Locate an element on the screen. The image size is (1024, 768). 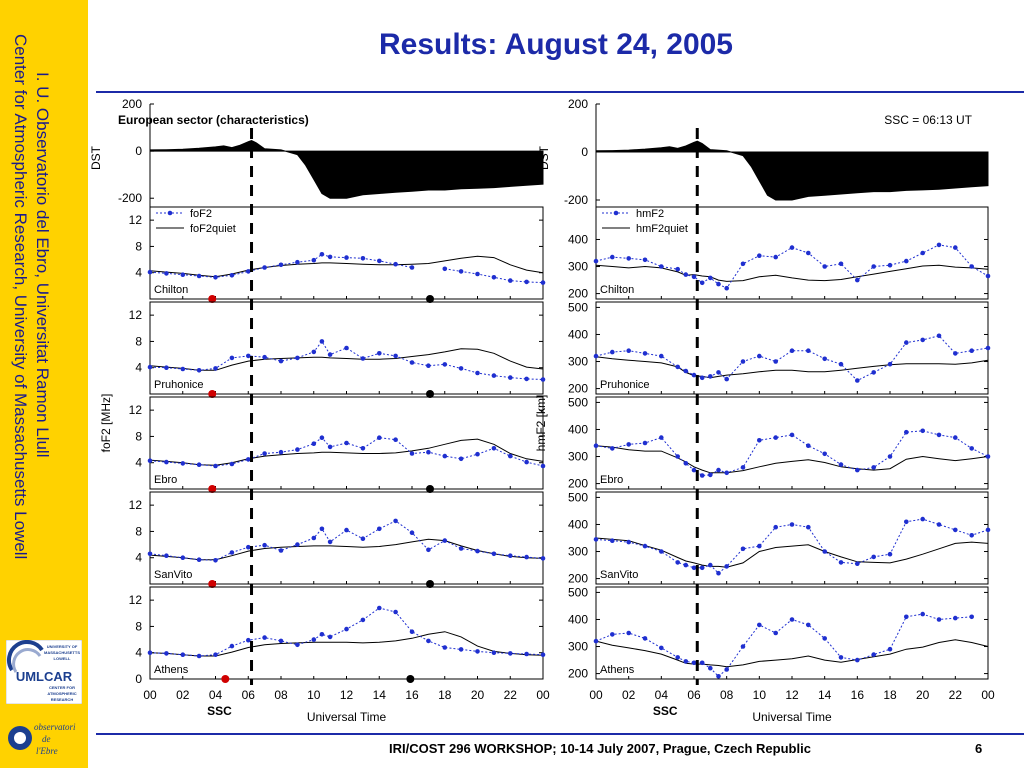
logo1-line-6: RESEARCH is located at coordinates (62, 699).